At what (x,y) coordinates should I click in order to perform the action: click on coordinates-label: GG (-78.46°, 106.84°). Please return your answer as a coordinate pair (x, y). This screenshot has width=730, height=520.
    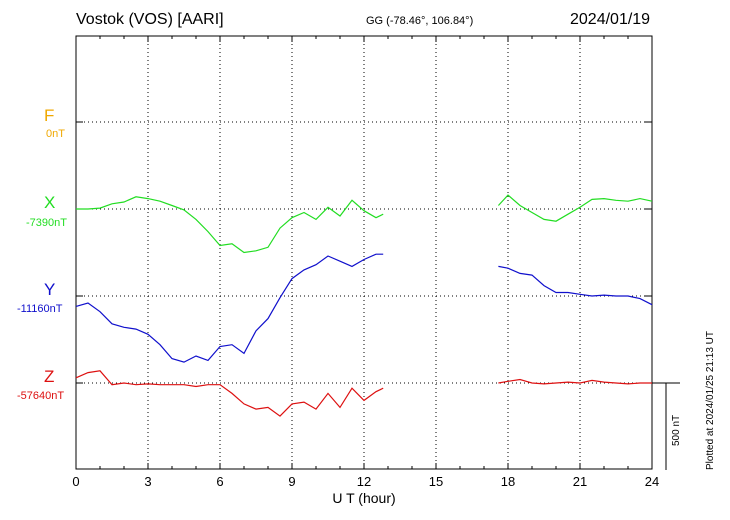
    Looking at the image, I should click on (420, 21).